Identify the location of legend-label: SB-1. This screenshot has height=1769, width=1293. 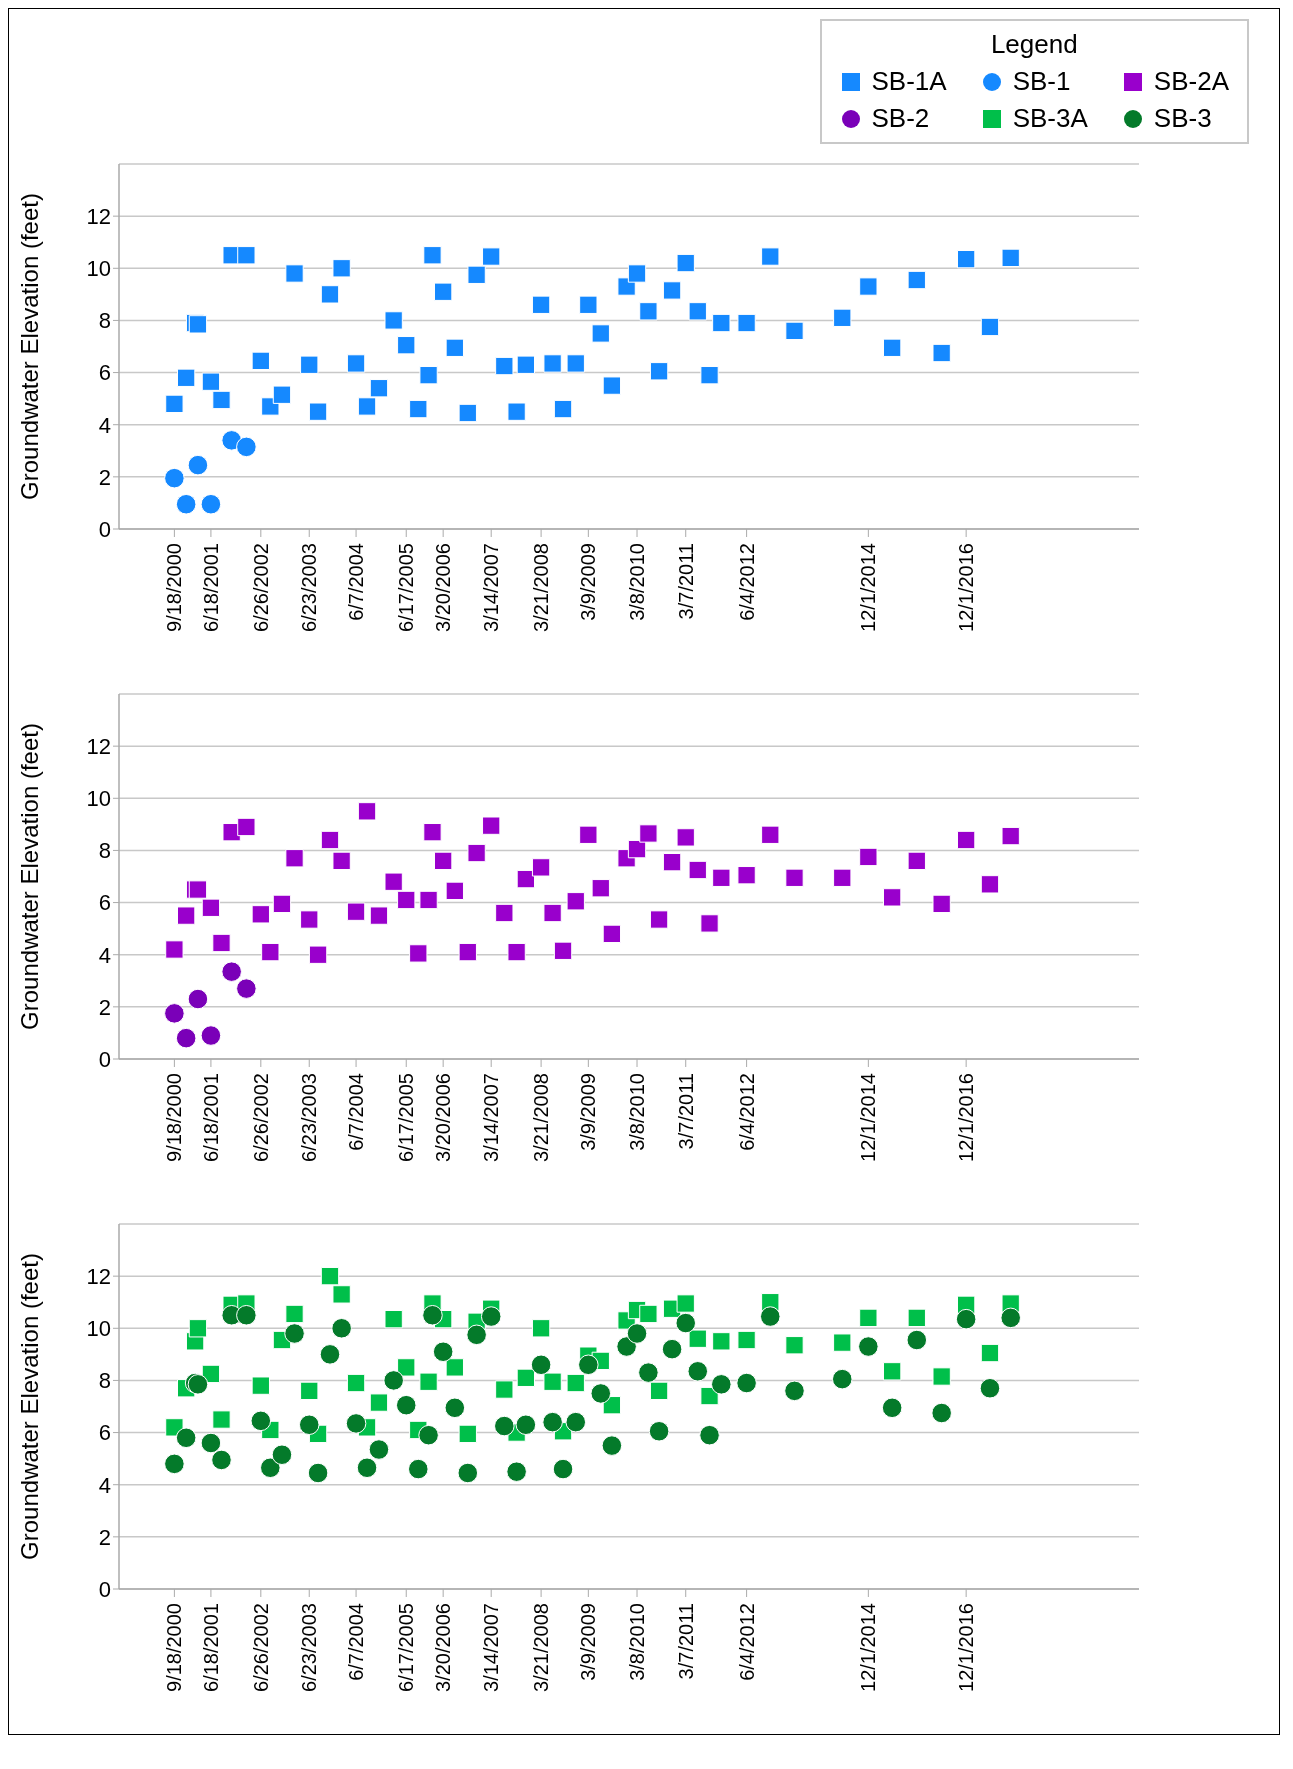
(1041, 81).